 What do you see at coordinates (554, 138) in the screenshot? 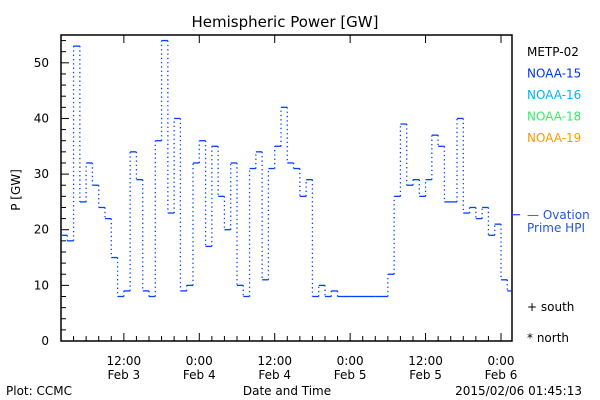
I see `legend-item-noaa-19: NOAA-19` at bounding box center [554, 138].